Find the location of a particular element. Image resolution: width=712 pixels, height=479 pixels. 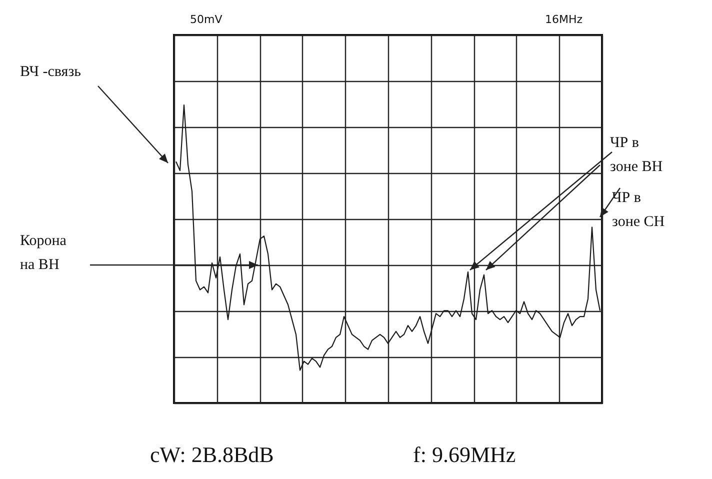

text: cW: 2B.8BdB is located at coordinates (212, 454).